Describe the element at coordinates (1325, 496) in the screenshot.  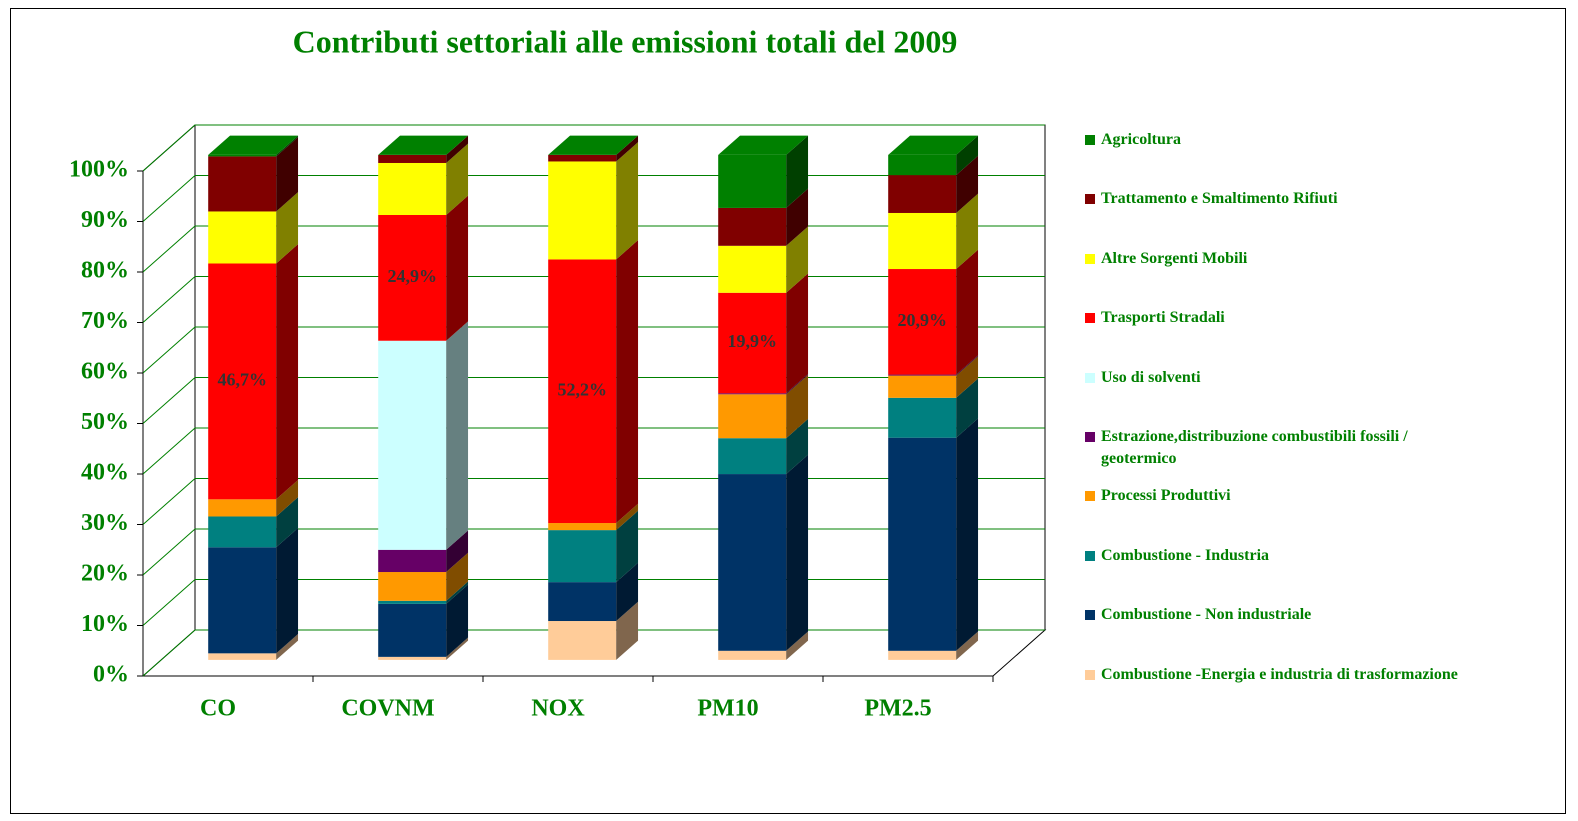
I see `legend-item: Processi Produttivi` at that location.